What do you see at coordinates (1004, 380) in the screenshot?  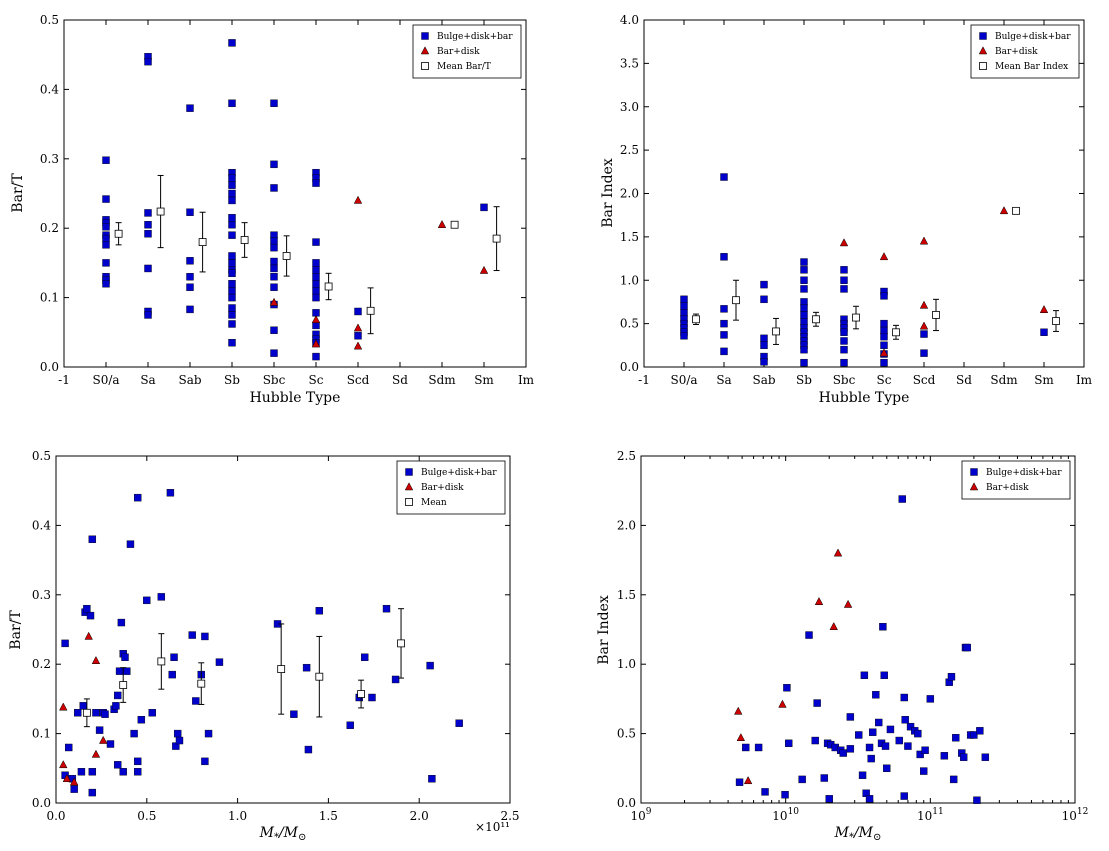 I see `x-tick-label: Sdm` at bounding box center [1004, 380].